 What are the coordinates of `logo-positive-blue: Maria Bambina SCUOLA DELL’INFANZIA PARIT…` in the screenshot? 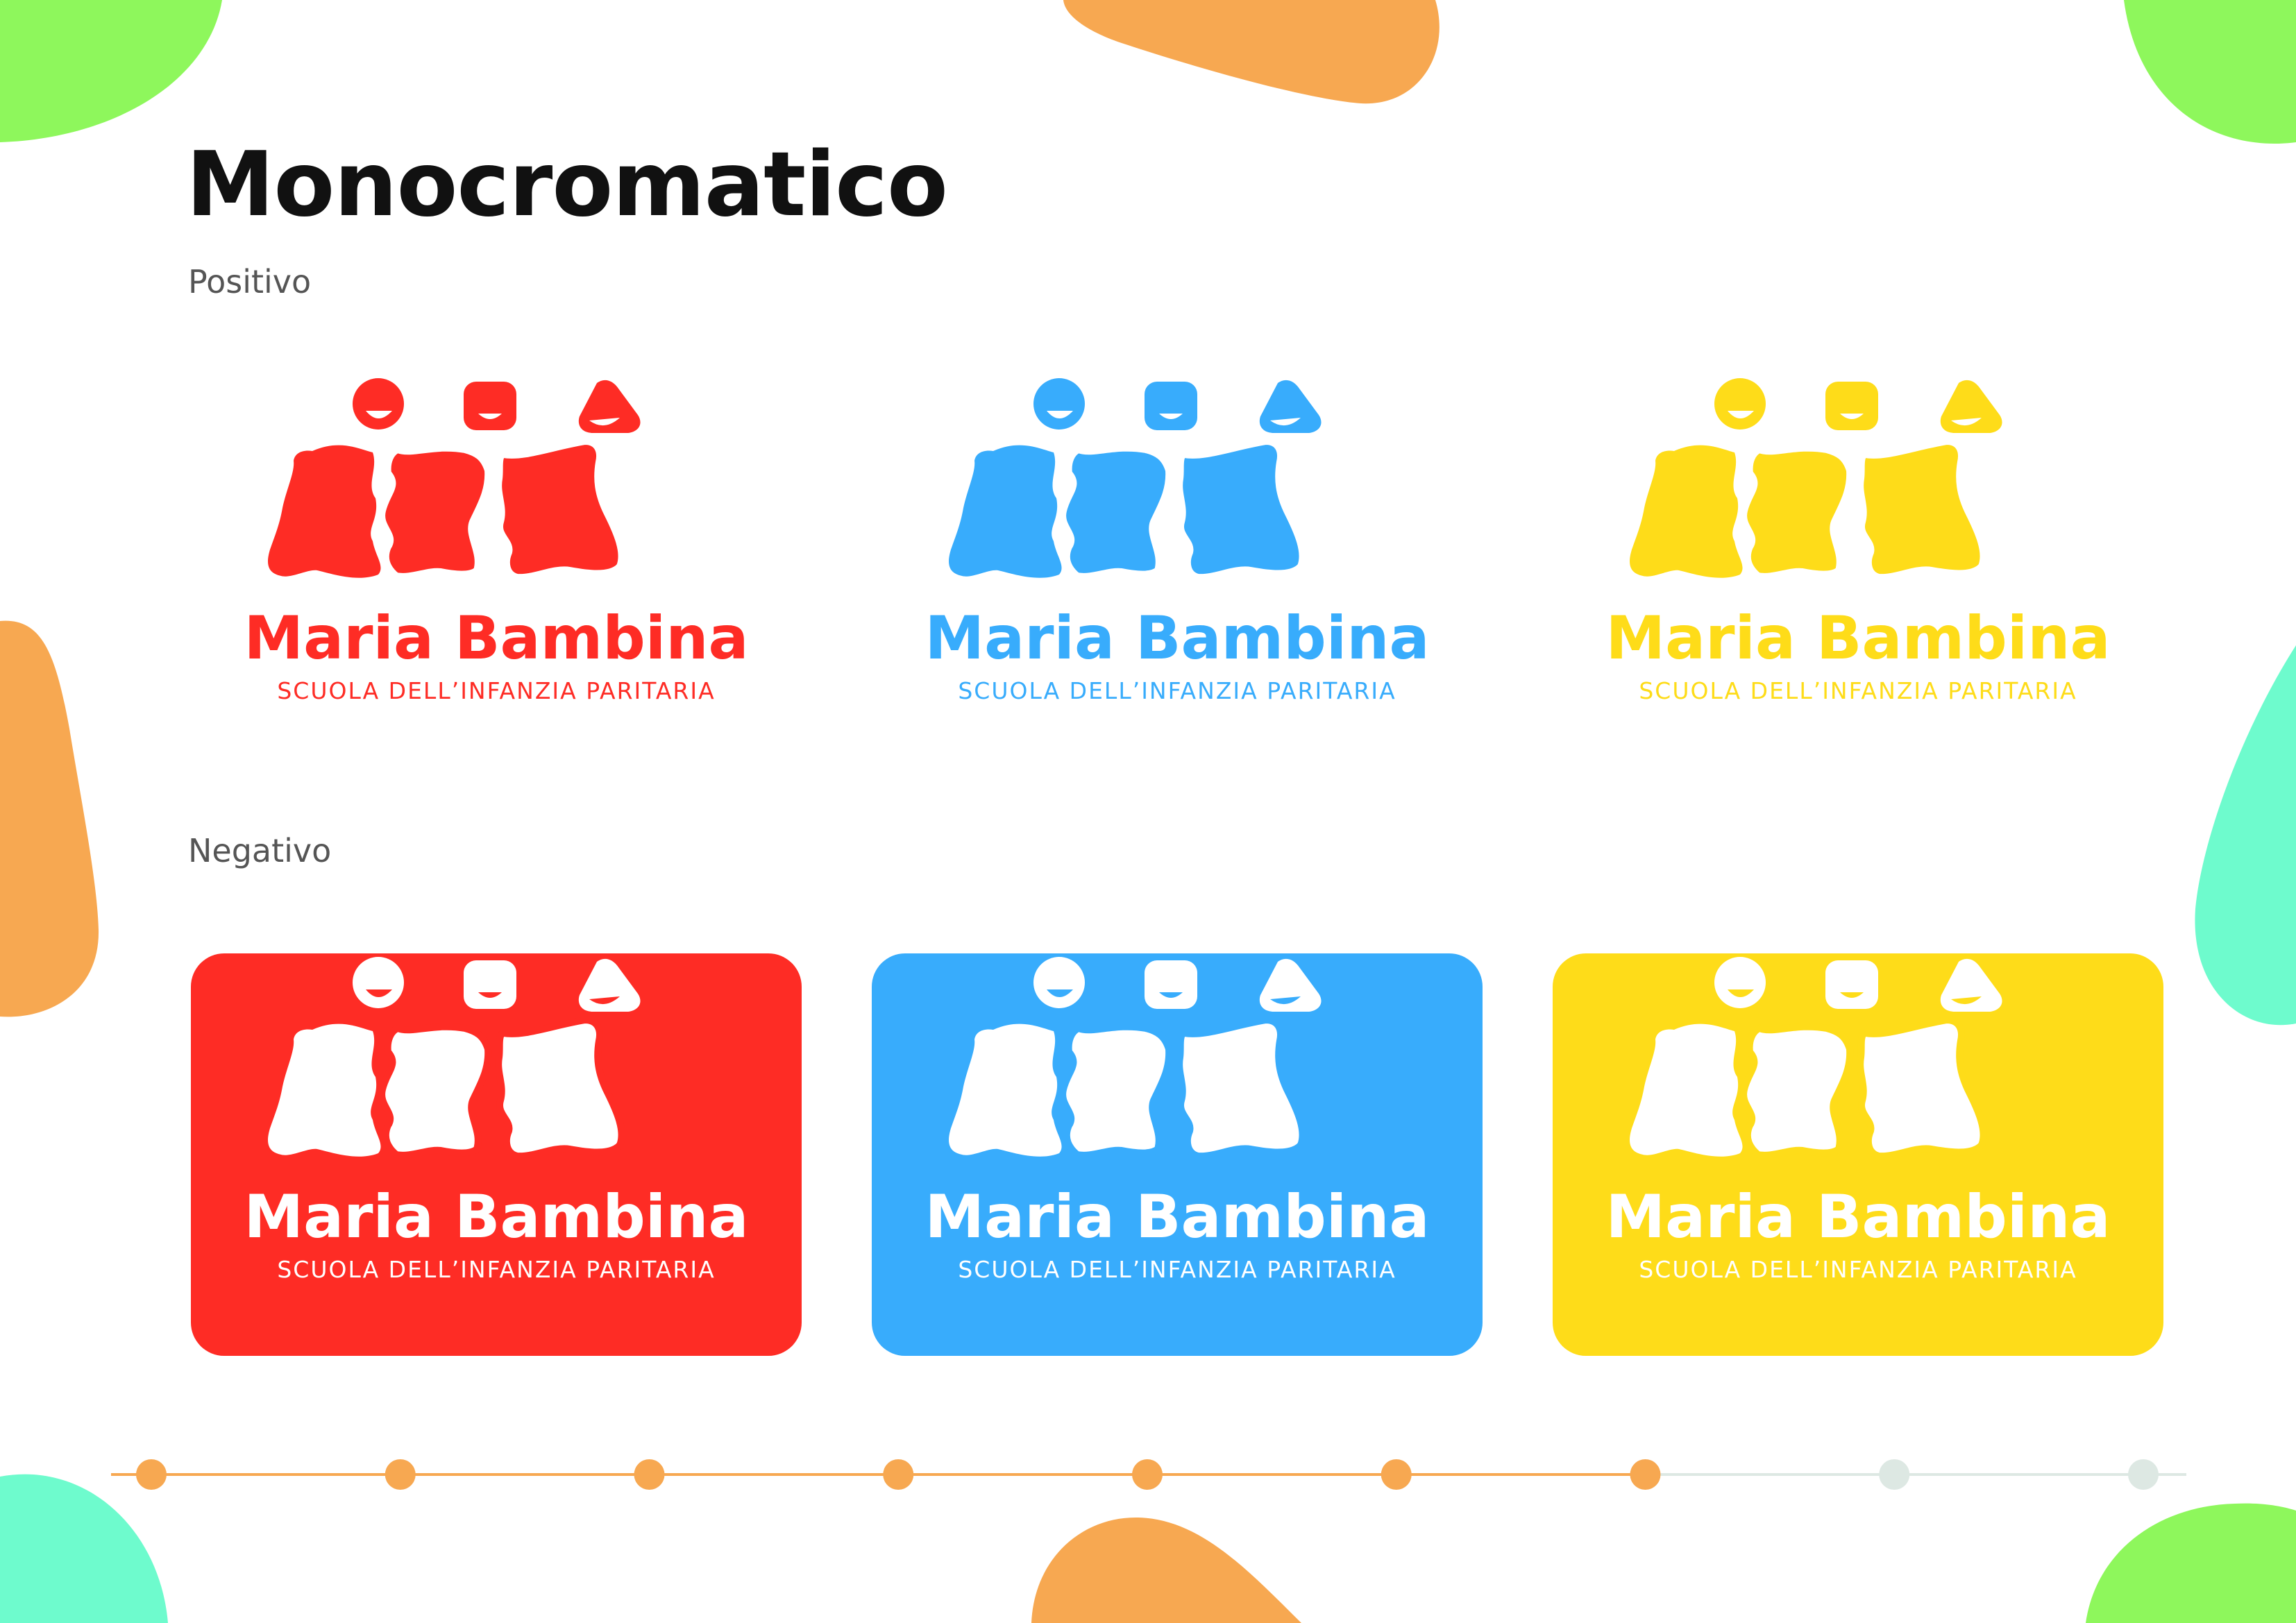 It's located at (1177, 576).